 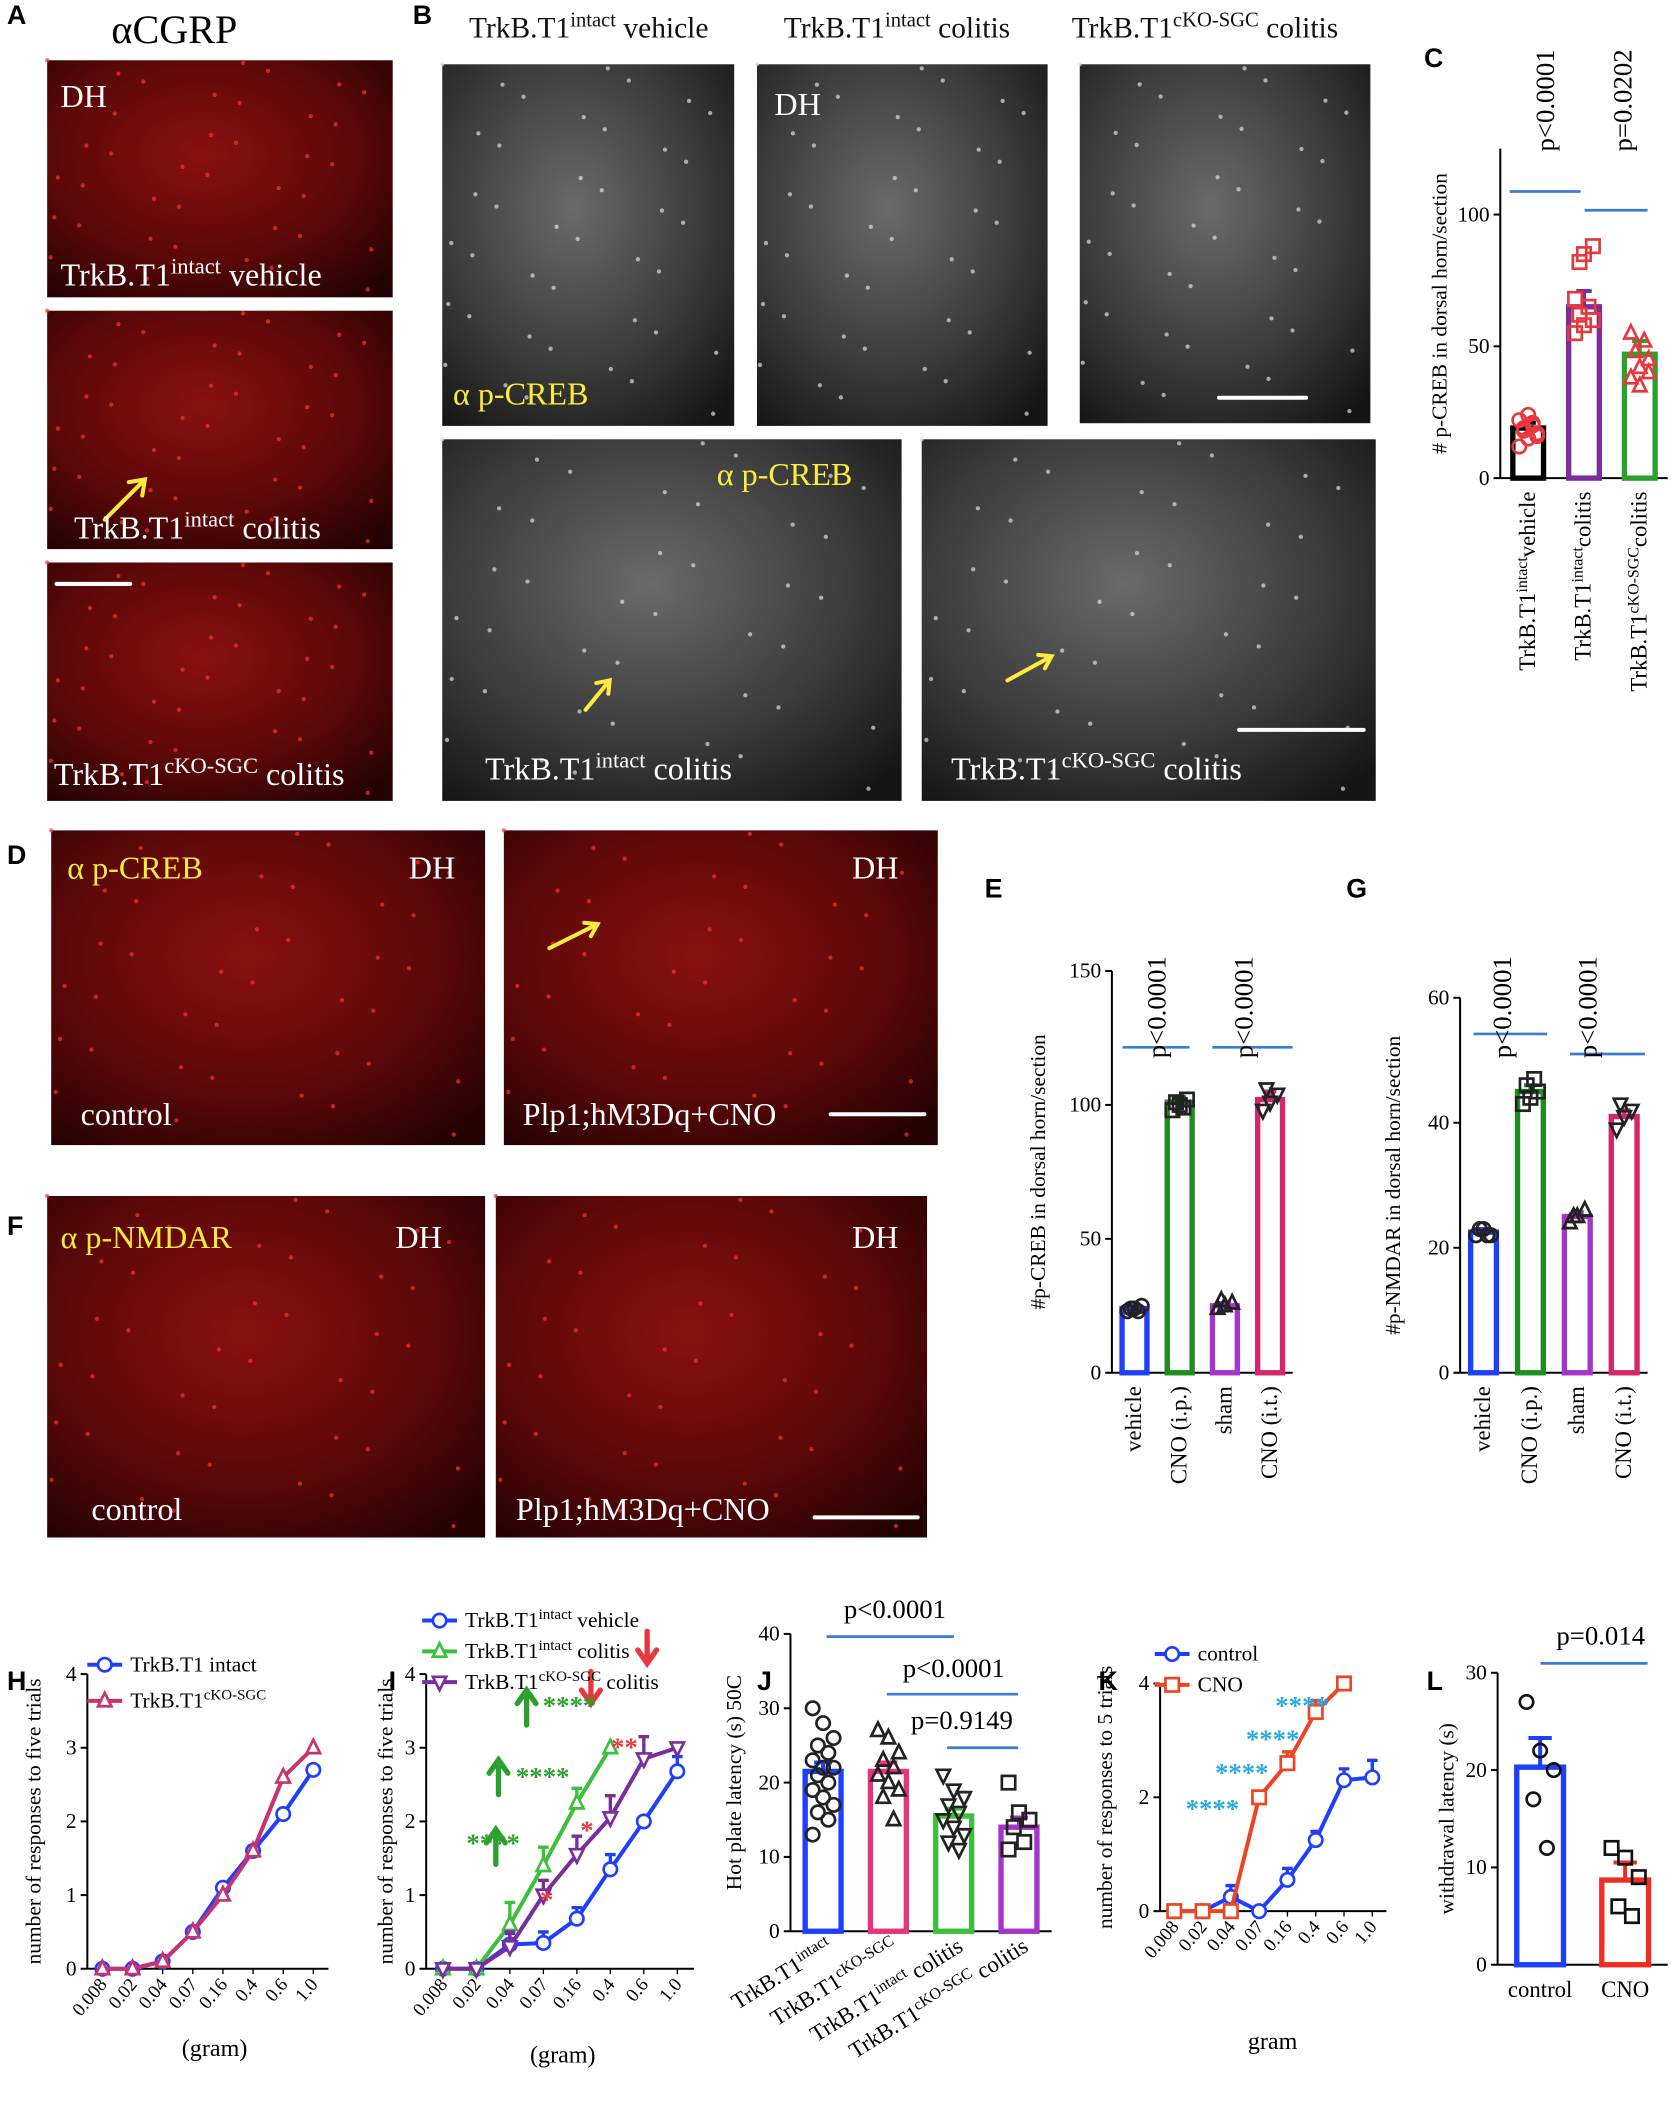 What do you see at coordinates (71, 1674) in the screenshot?
I see `y-tick-label: 4` at bounding box center [71, 1674].